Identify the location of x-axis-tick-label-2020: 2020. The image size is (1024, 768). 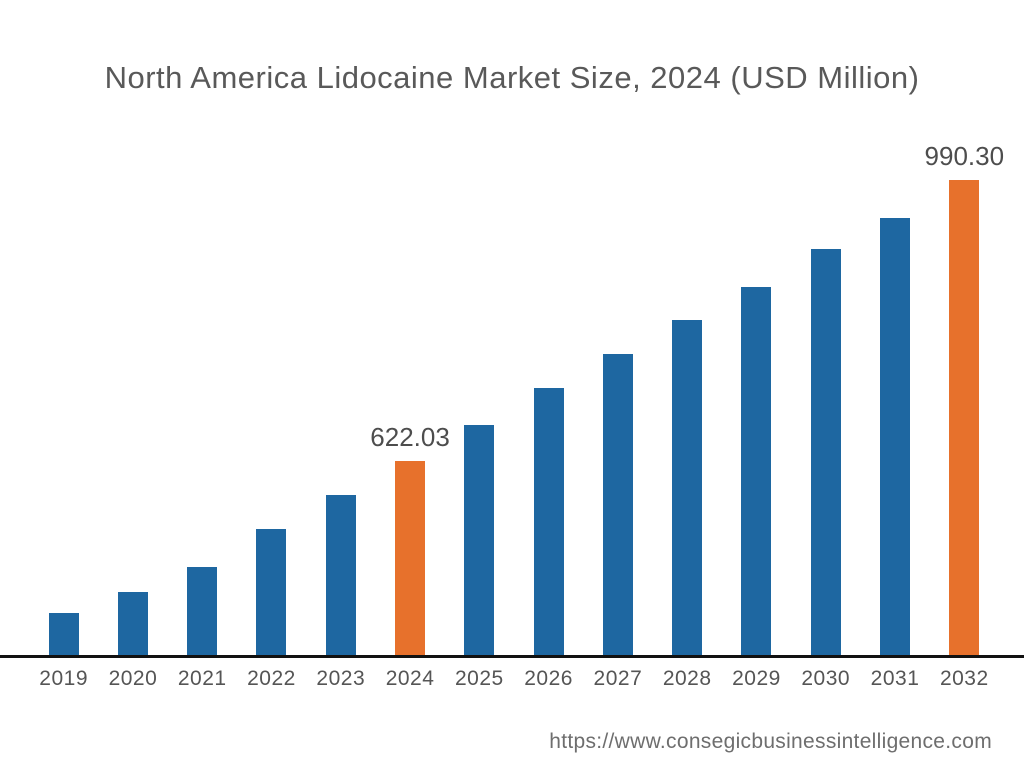
(133, 678).